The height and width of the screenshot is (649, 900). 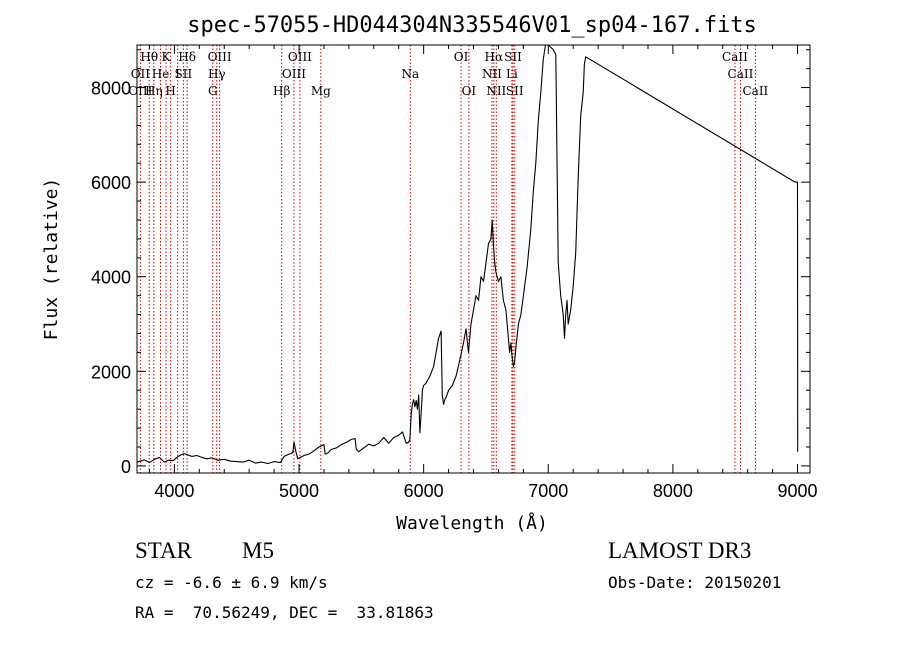 I want to click on line-label-11: I, so click(x=177, y=74).